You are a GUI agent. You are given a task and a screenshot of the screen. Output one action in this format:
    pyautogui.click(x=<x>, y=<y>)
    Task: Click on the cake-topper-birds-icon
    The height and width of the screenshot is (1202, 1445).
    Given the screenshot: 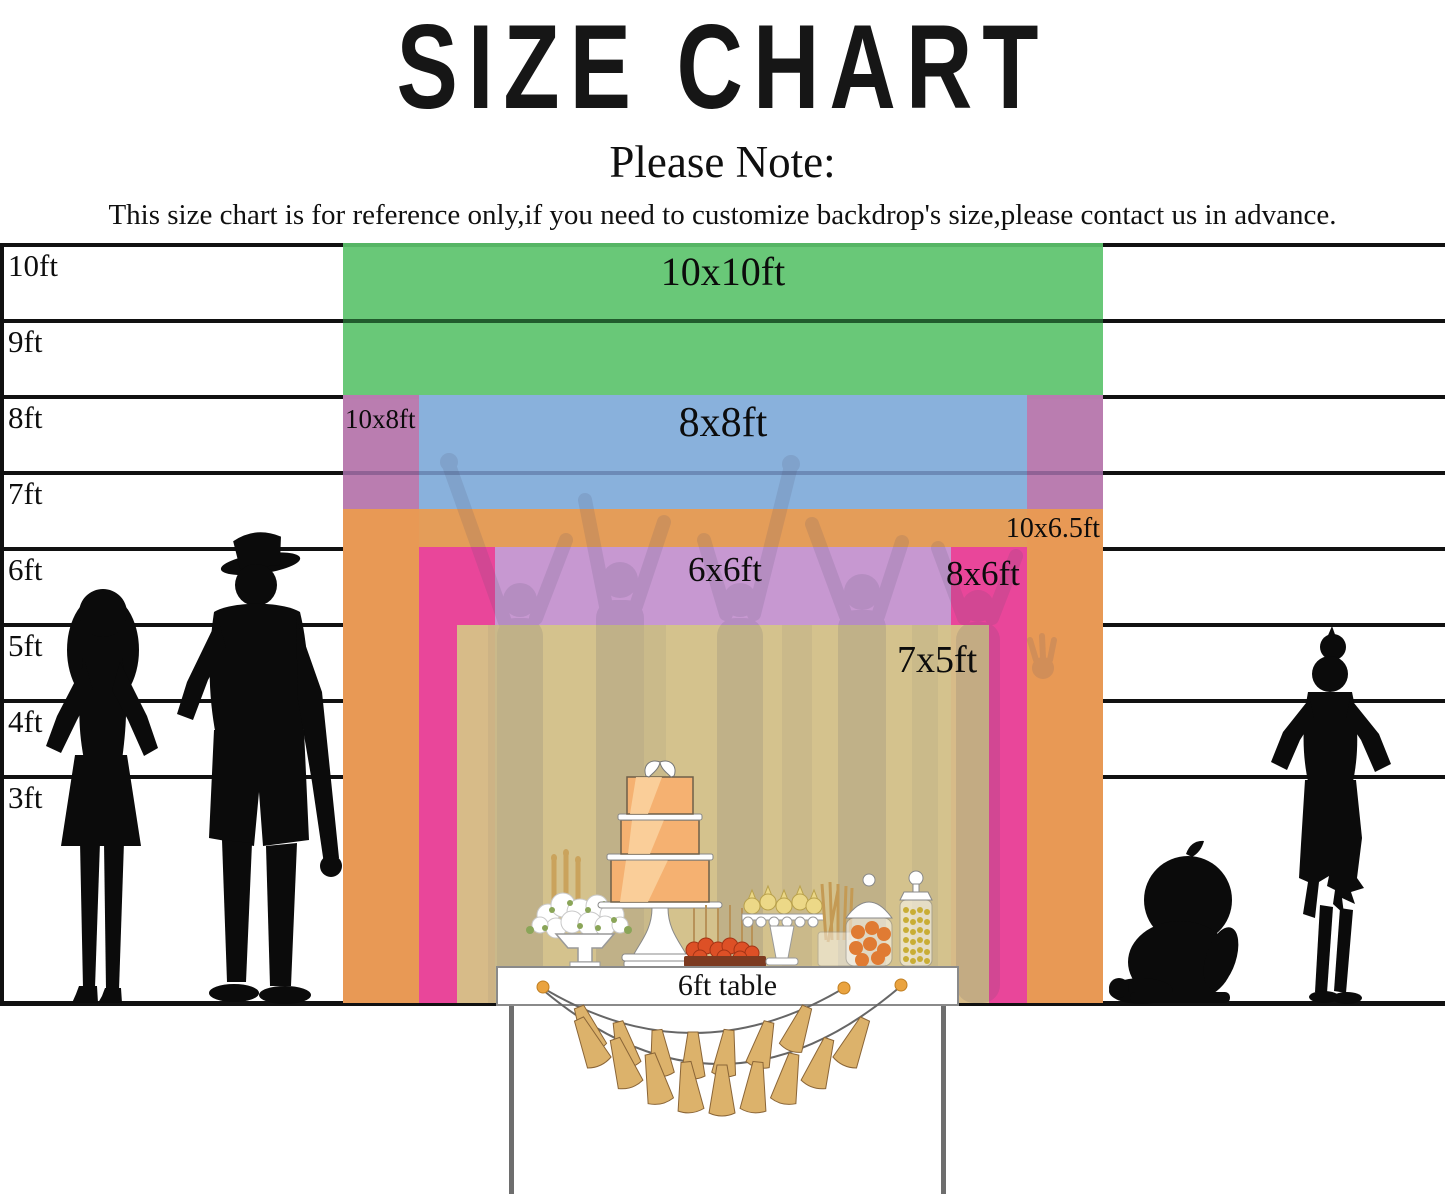 What is the action you would take?
    pyautogui.click(x=660, y=769)
    